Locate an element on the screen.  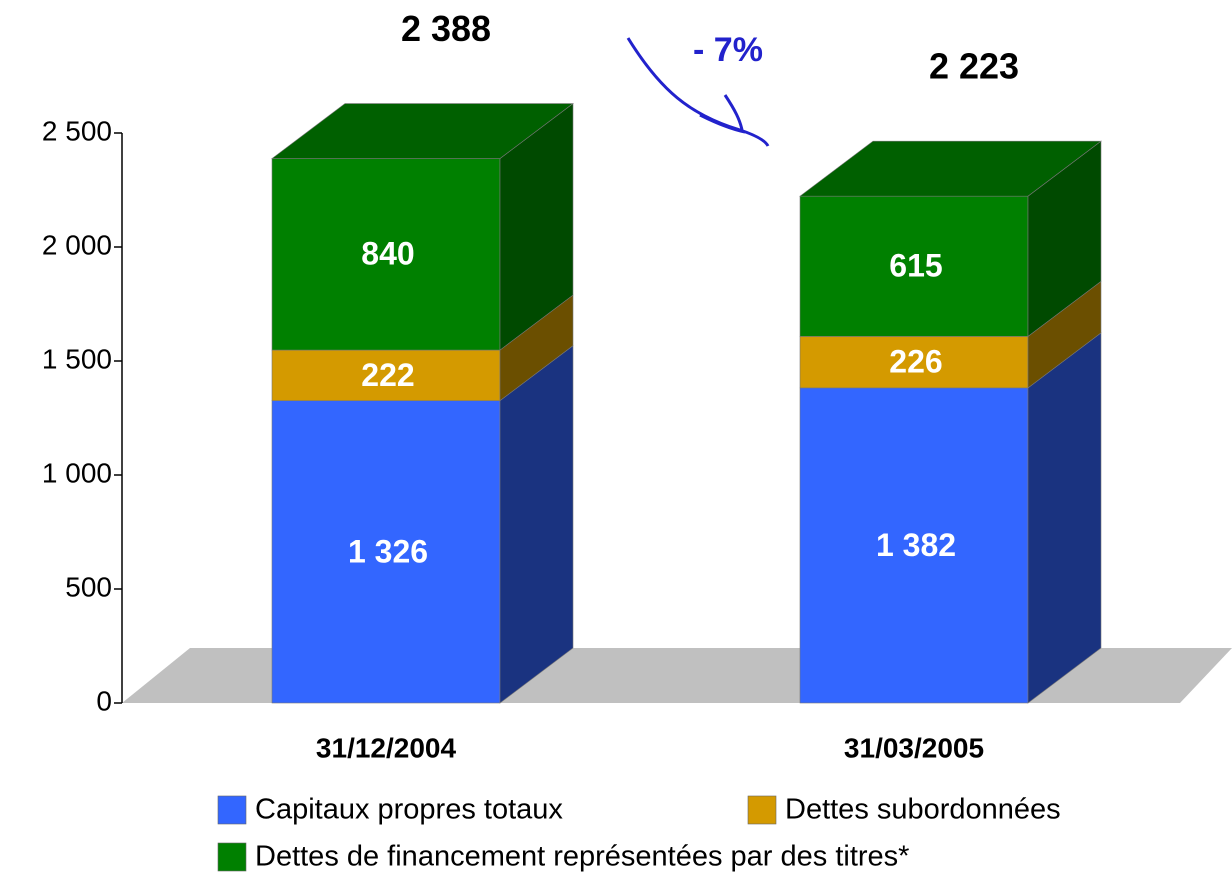
data-label: 840 is located at coordinates (387, 254).